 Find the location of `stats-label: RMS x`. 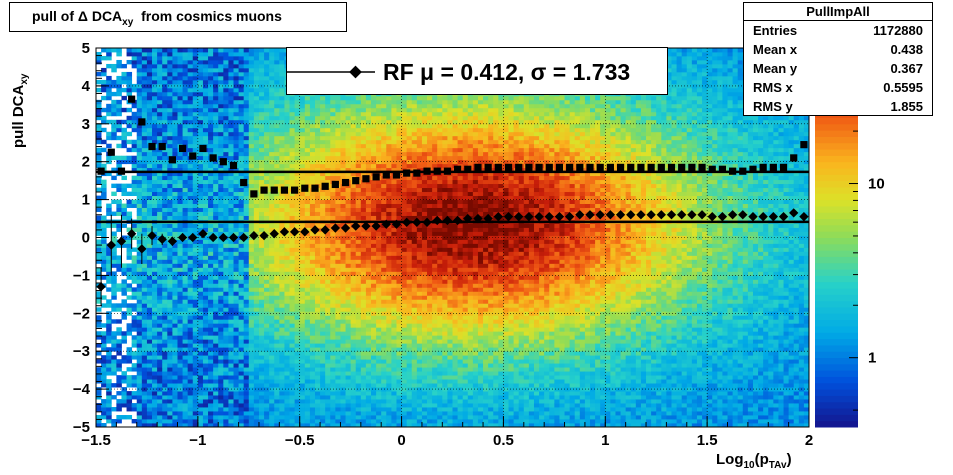

stats-label: RMS x is located at coordinates (773, 87).